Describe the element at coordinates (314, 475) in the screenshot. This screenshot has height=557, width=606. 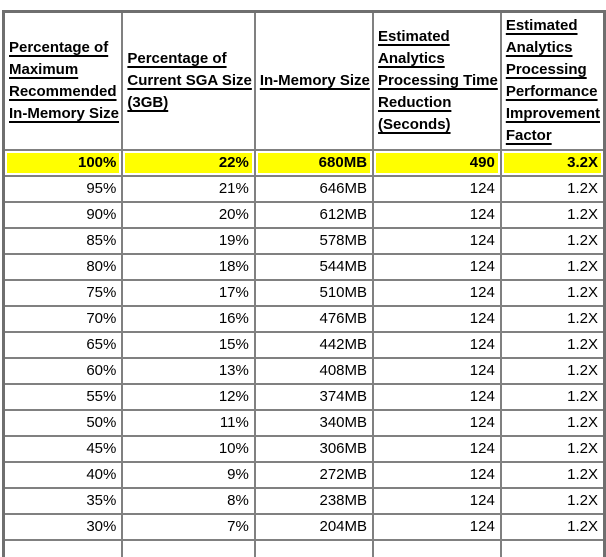
I see `cell: 272MB` at that location.